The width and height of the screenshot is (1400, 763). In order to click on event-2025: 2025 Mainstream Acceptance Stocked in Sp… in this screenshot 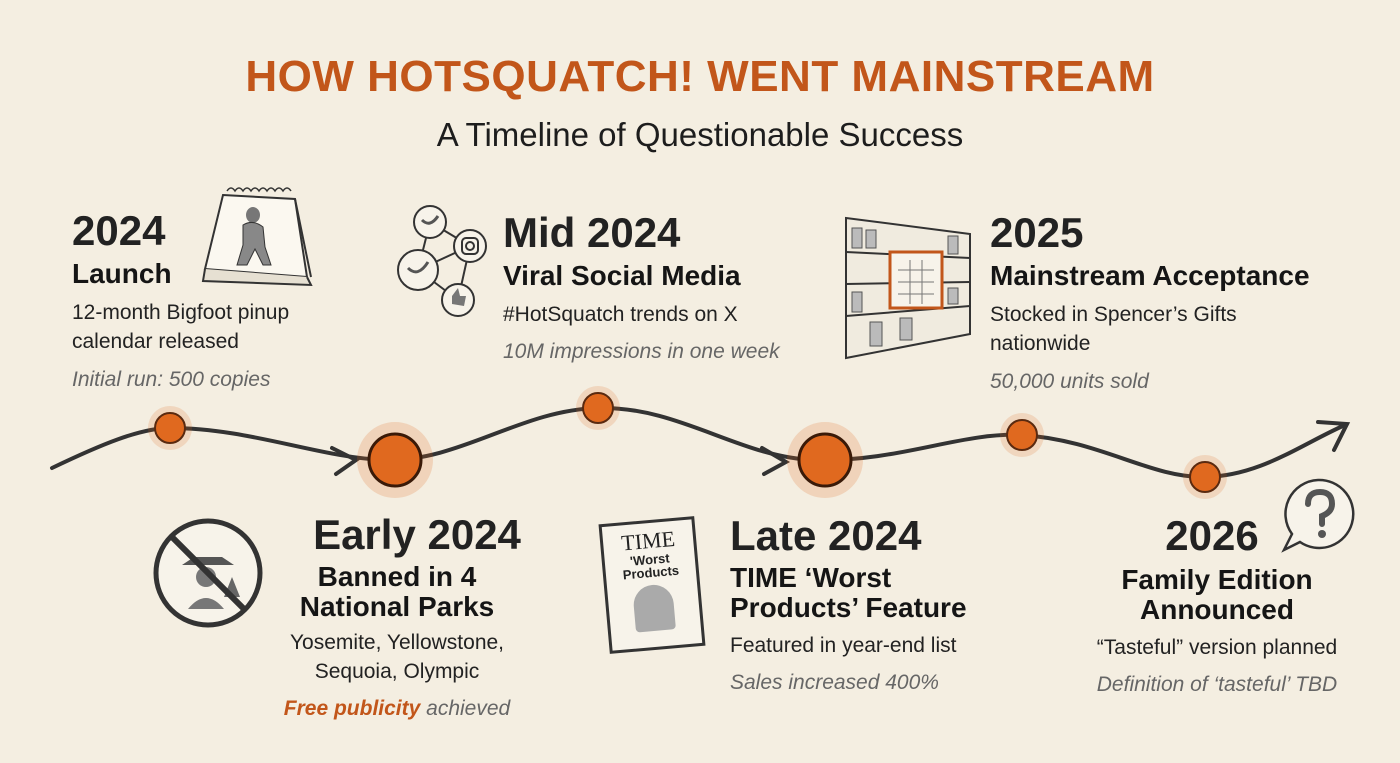, I will do `click(1150, 303)`.